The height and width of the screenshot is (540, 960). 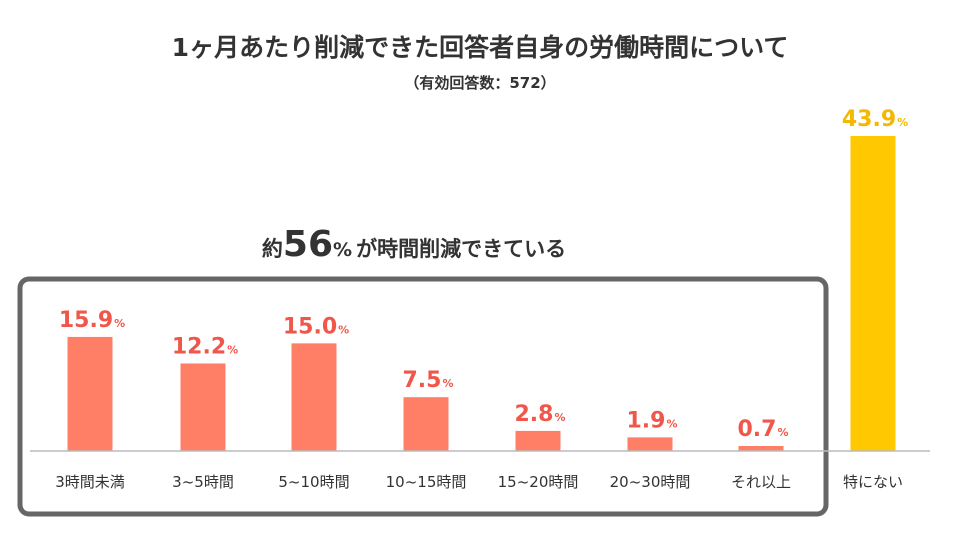 I want to click on data-label-2: 12.2%, so click(x=205, y=346).